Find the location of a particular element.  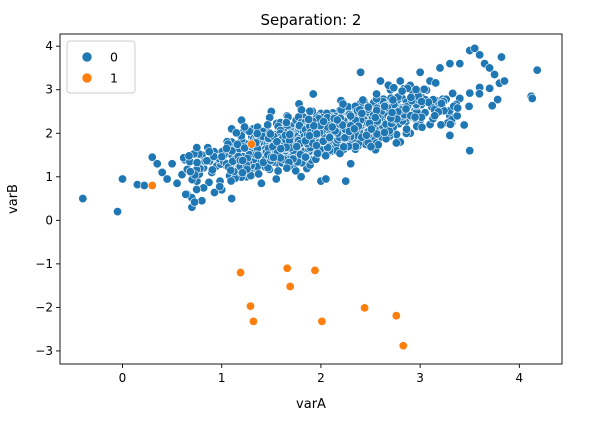

y-tick-label: −1 is located at coordinates (44, 264).